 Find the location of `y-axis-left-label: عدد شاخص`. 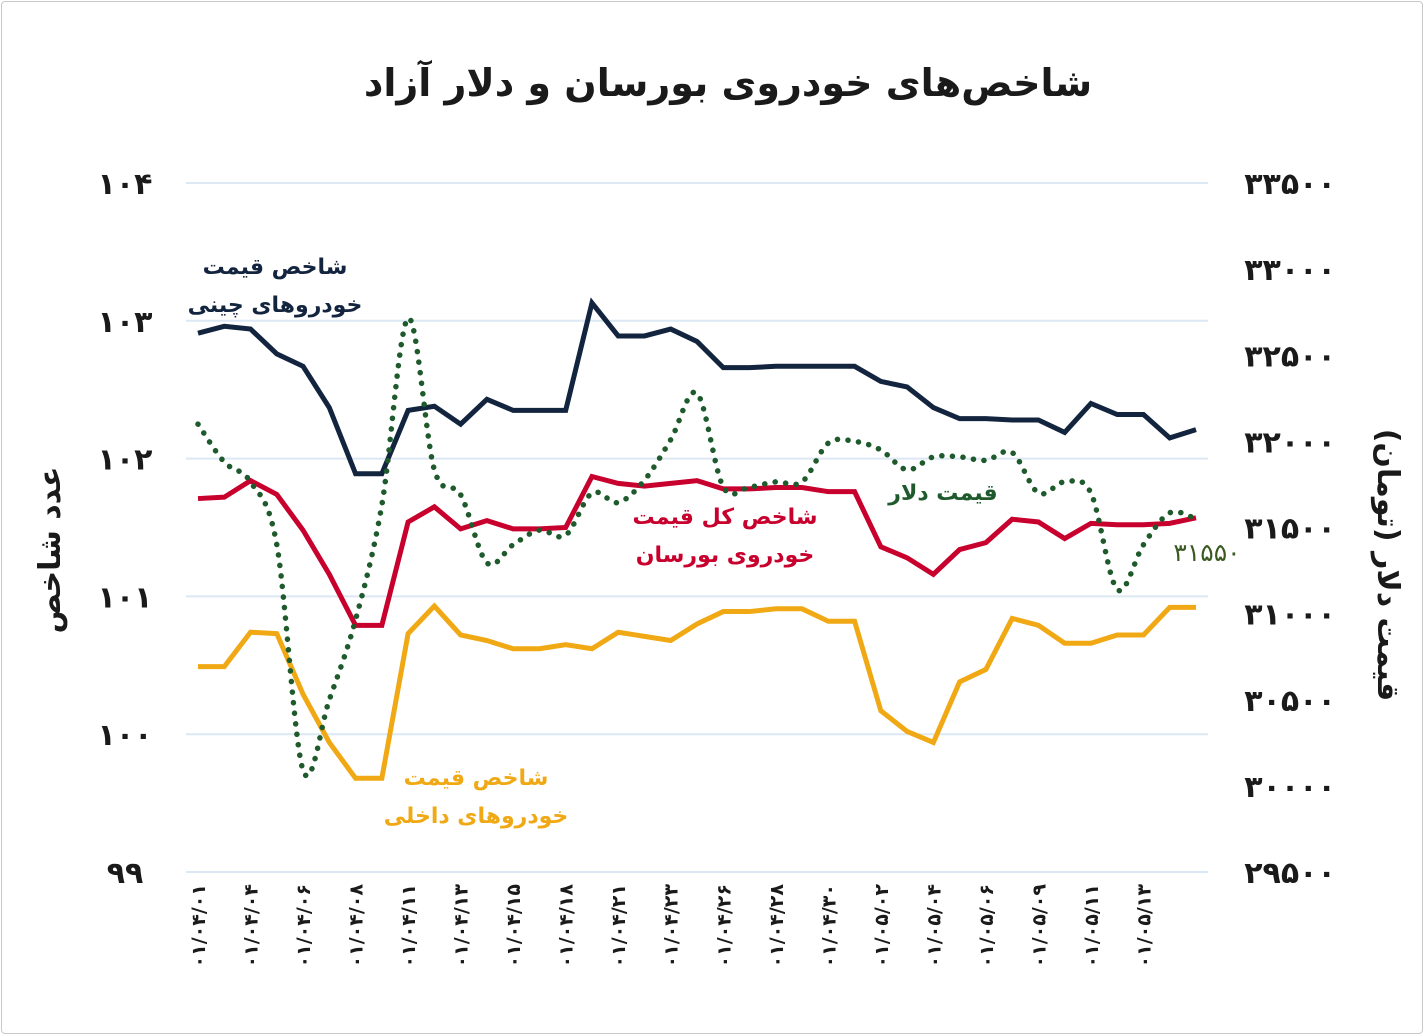

y-axis-left-label: عدد شاخص is located at coordinates (50, 550).